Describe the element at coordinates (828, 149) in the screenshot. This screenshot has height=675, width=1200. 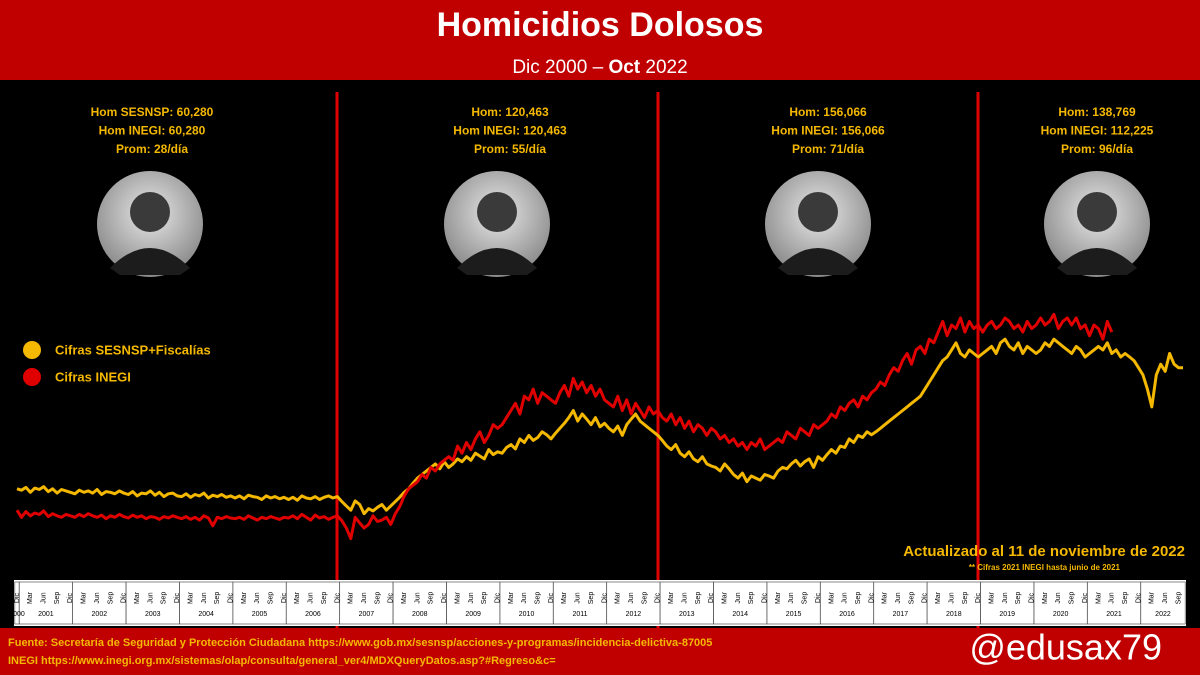
I see `term-stat: Prom: 71/día` at that location.